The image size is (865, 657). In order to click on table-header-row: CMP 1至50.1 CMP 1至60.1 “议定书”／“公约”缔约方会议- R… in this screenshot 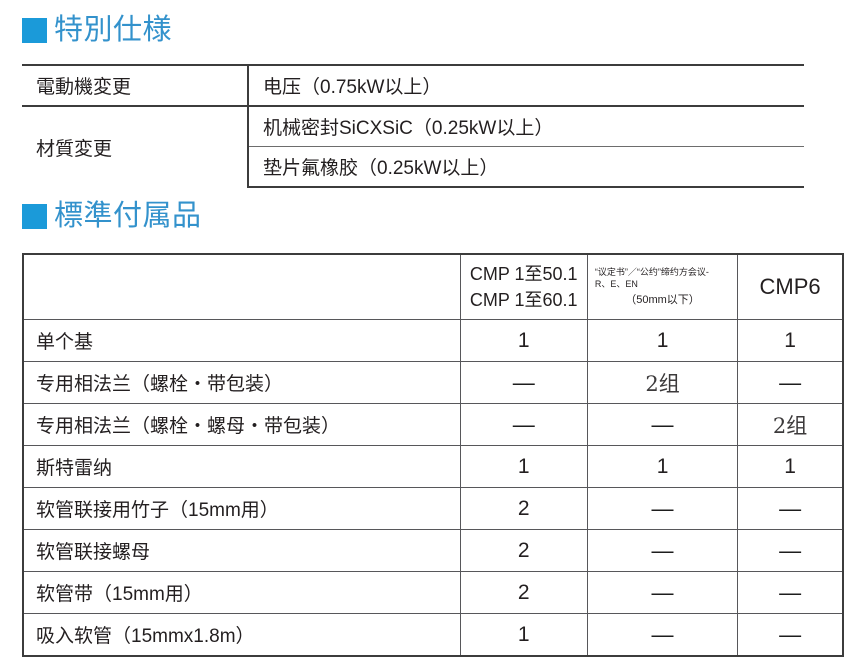, I will do `click(433, 286)`.